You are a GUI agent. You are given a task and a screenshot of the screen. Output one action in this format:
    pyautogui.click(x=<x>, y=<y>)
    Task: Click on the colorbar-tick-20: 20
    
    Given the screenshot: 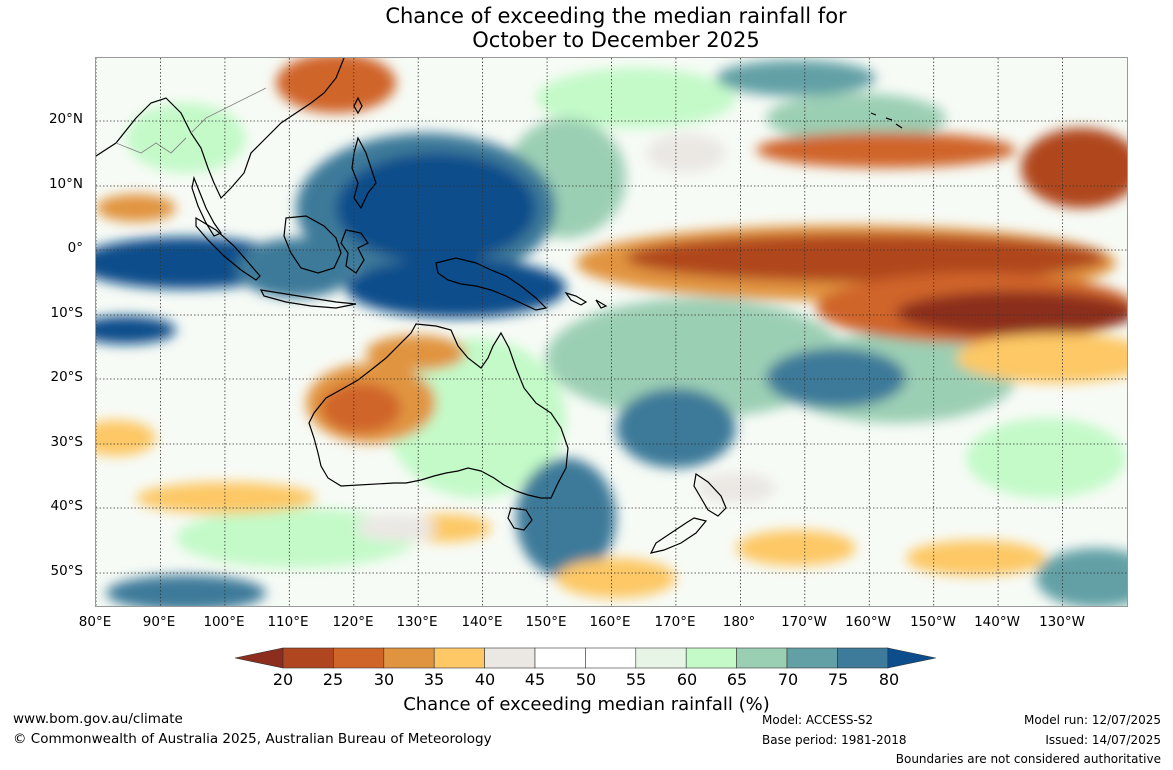 What is the action you would take?
    pyautogui.click(x=283, y=679)
    